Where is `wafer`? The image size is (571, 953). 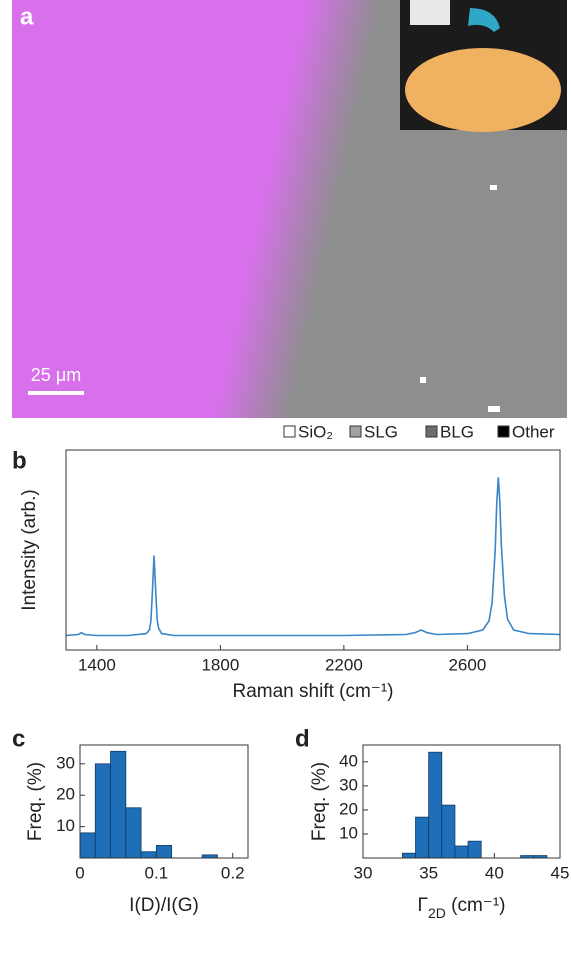 wafer is located at coordinates (483, 90).